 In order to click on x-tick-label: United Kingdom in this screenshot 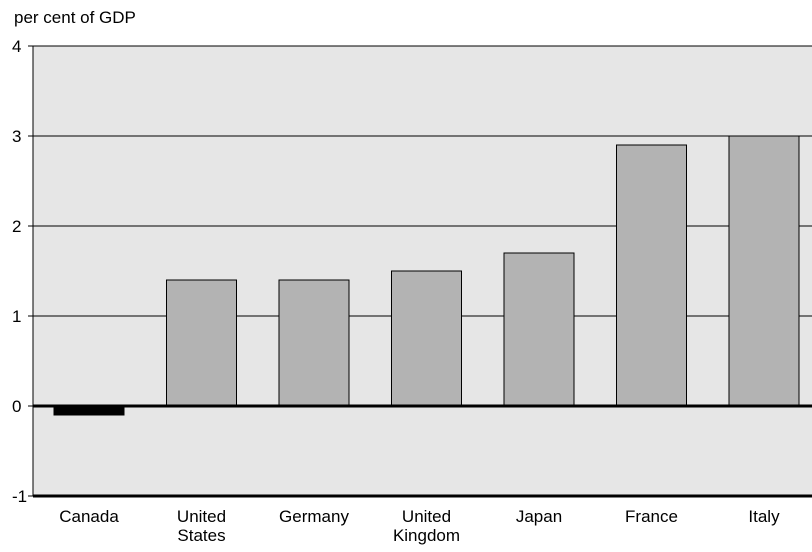, I will do `click(426, 526)`.